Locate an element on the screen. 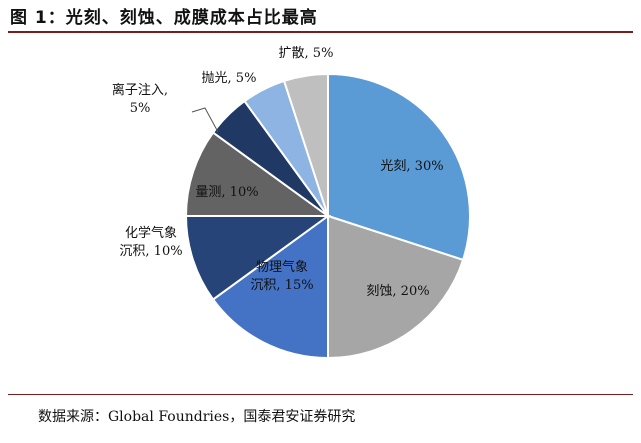 The height and width of the screenshot is (443, 641). slice-label-2: 刻蚀, 20% is located at coordinates (397, 291).